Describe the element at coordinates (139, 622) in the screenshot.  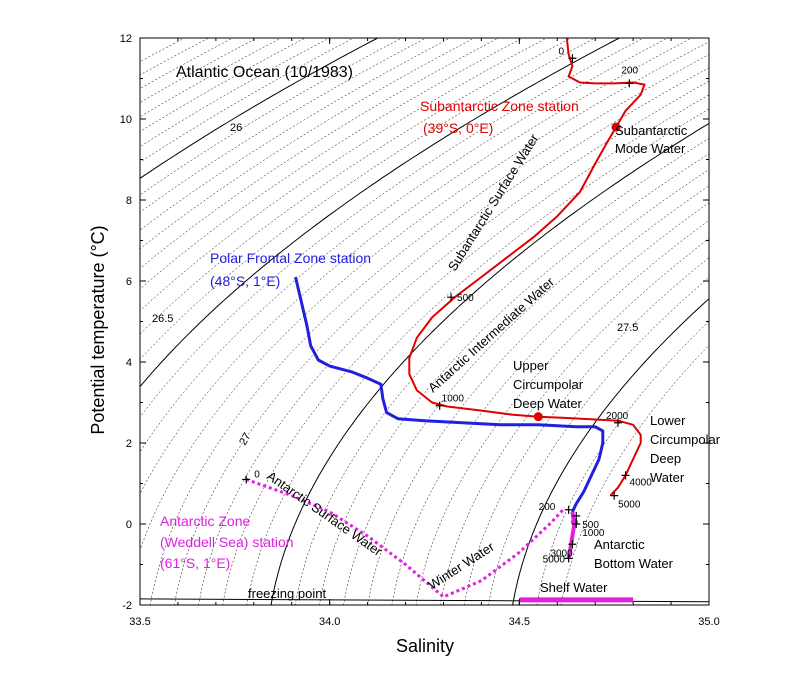
I see `x-tick-label: 33.5` at that location.